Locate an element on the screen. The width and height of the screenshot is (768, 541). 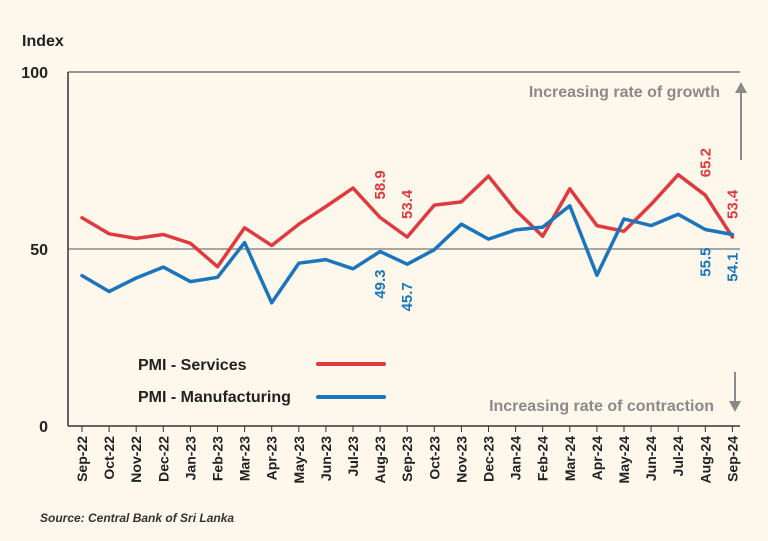
y-tick-labels: 0 50 100 is located at coordinates (34, 250).